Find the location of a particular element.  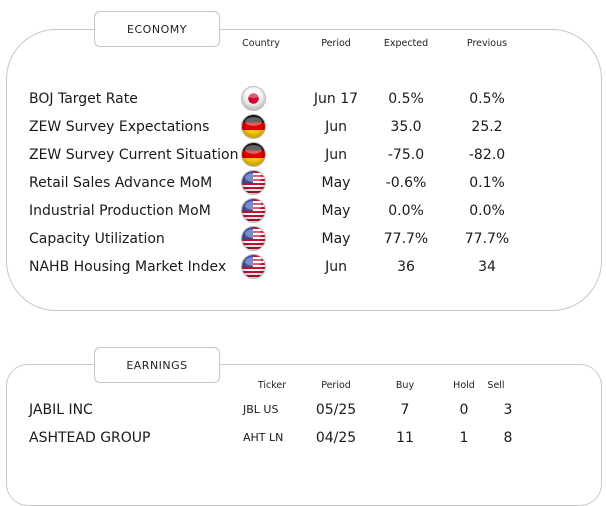

company-ticker: JBL US is located at coordinates (261, 409).